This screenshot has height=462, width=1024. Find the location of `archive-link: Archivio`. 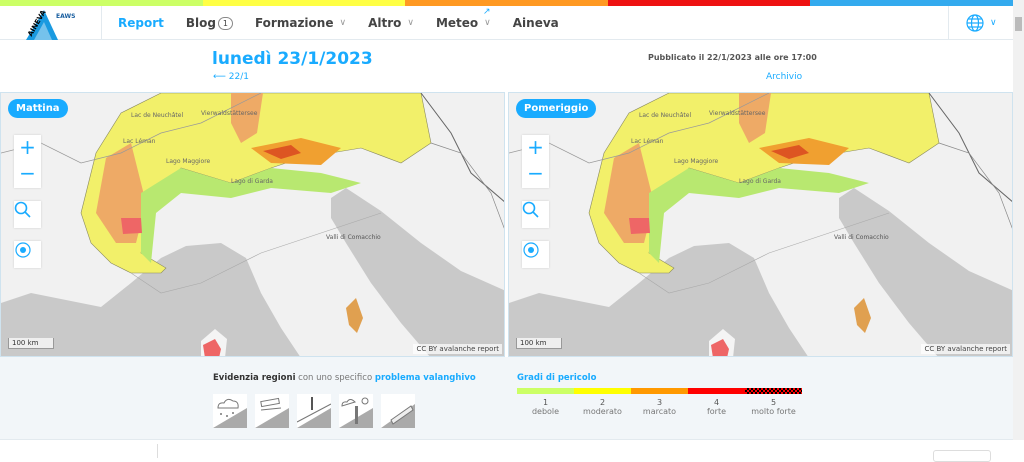

archive-link: Archivio is located at coordinates (784, 77).